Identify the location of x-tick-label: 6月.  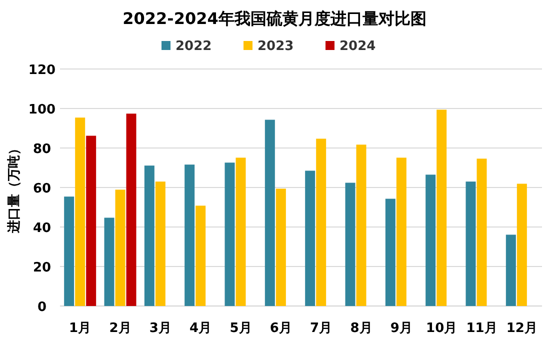
(281, 328).